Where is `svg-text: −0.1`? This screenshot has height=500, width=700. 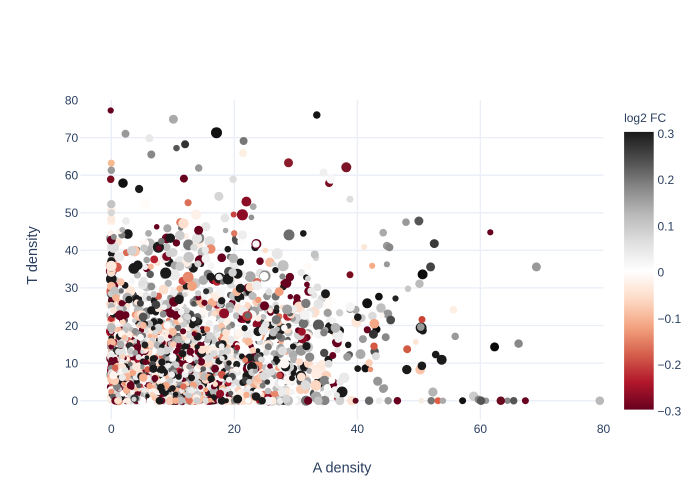
svg-text: −0.1 is located at coordinates (670, 319).